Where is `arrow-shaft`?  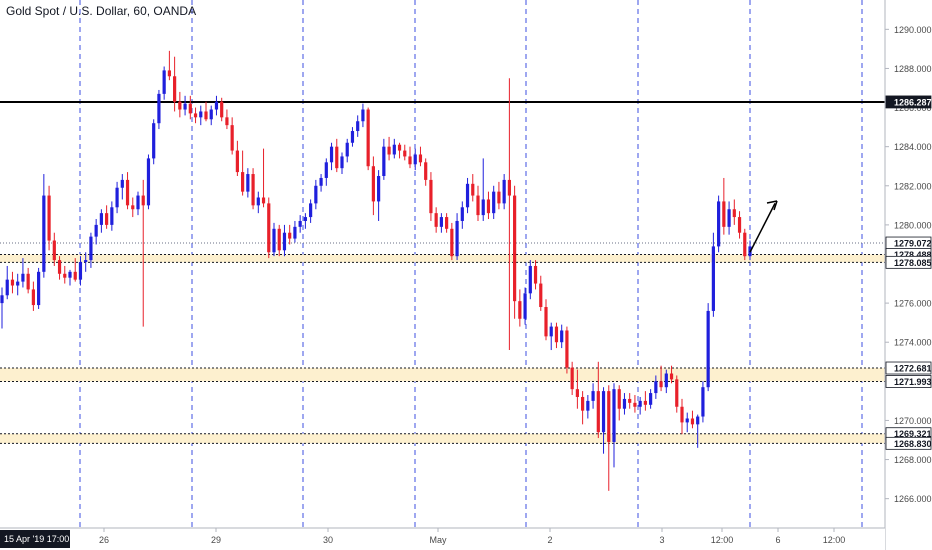 arrow-shaft is located at coordinates (762, 228).